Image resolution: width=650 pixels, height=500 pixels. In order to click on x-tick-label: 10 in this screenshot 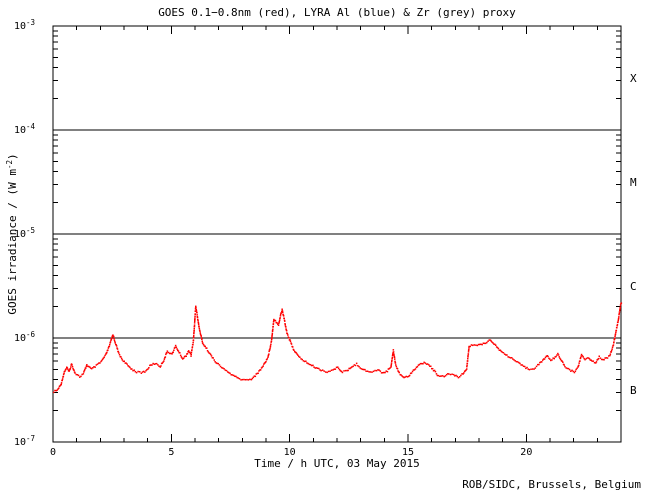, I will do `click(290, 452)`.